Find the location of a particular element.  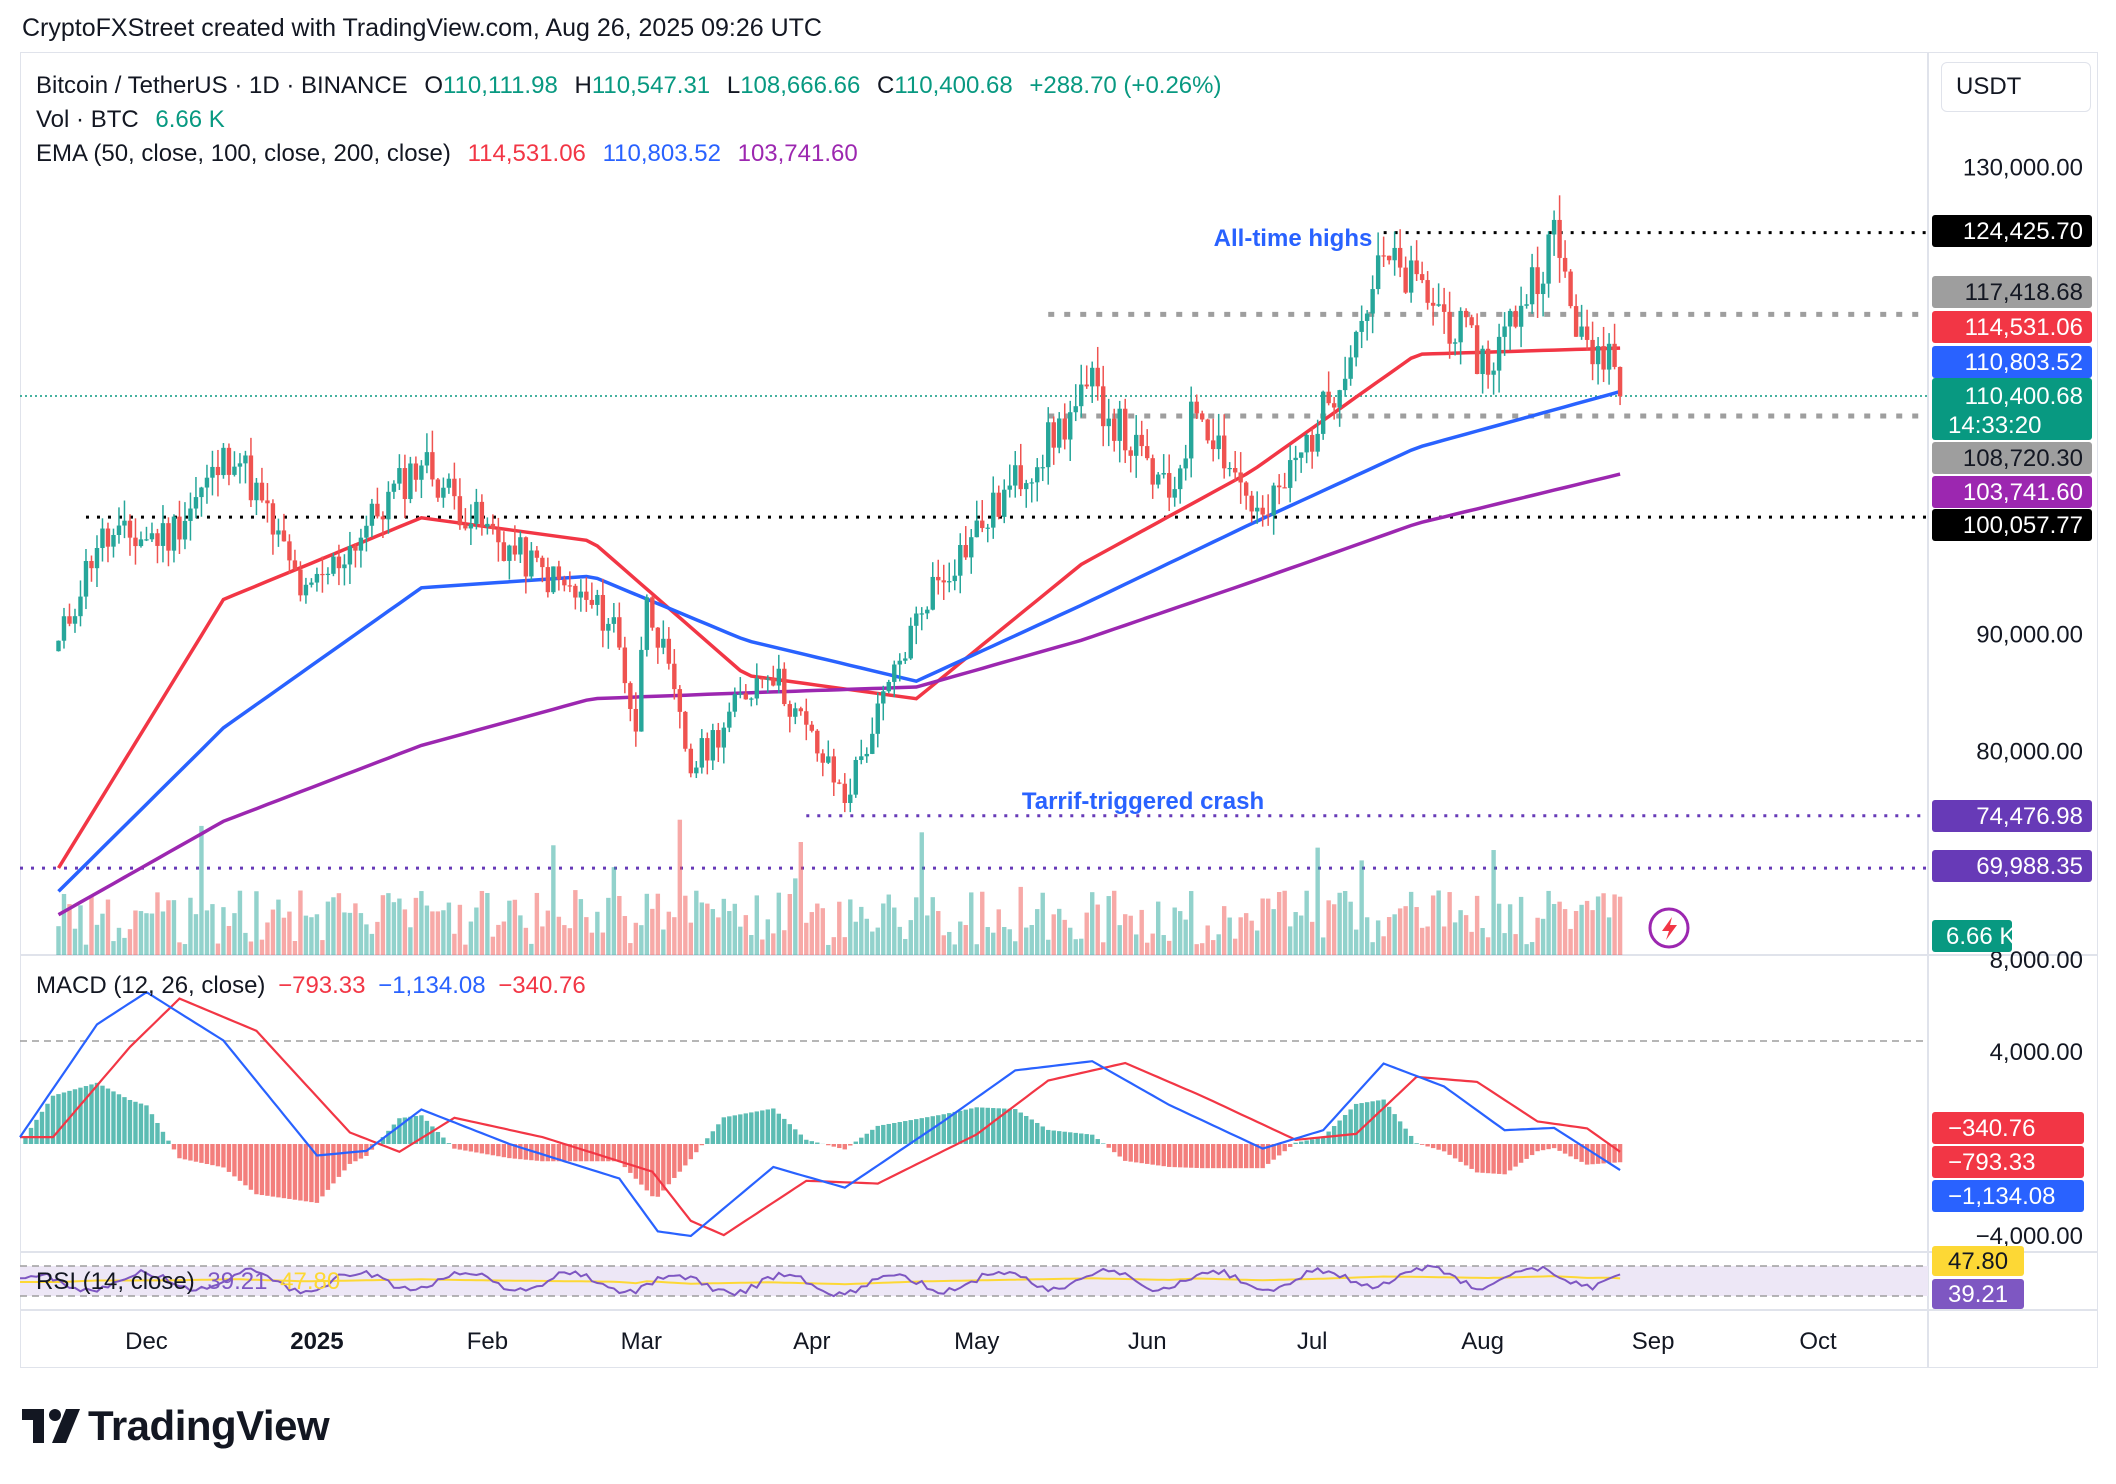

symbol-label: Bitcoin / TetherUS · 1D · BINANCE is located at coordinates (222, 85).